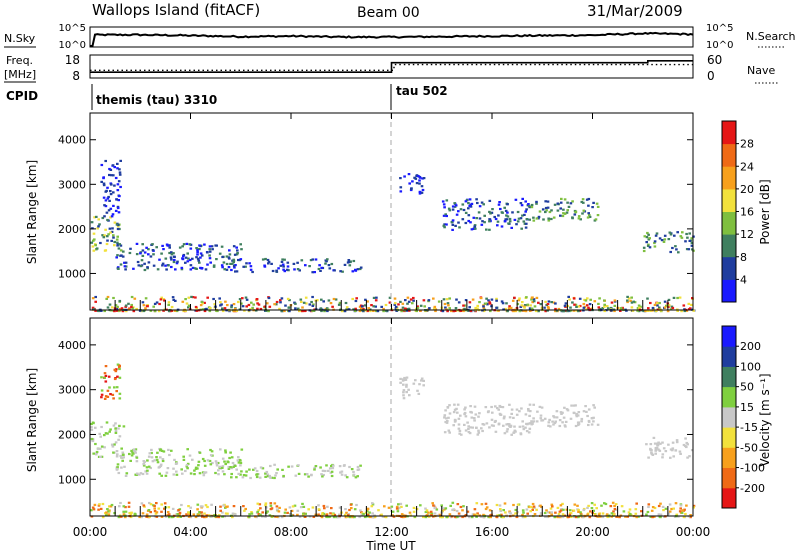  I want to click on noise-panel: N.Sky 10^5 10^0 10^5 10^0 N.Search, so click(400, 37).